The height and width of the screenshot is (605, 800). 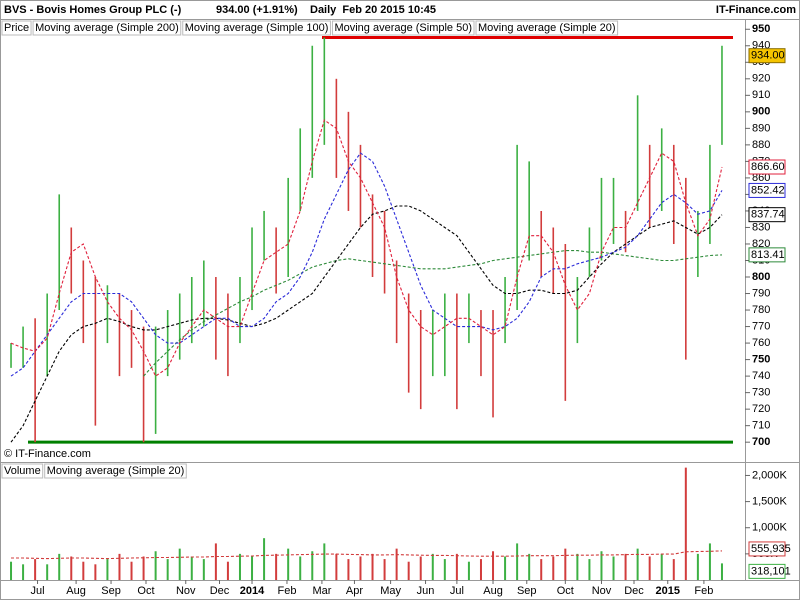 I want to click on y-tick-label: 890, so click(x=761, y=128).